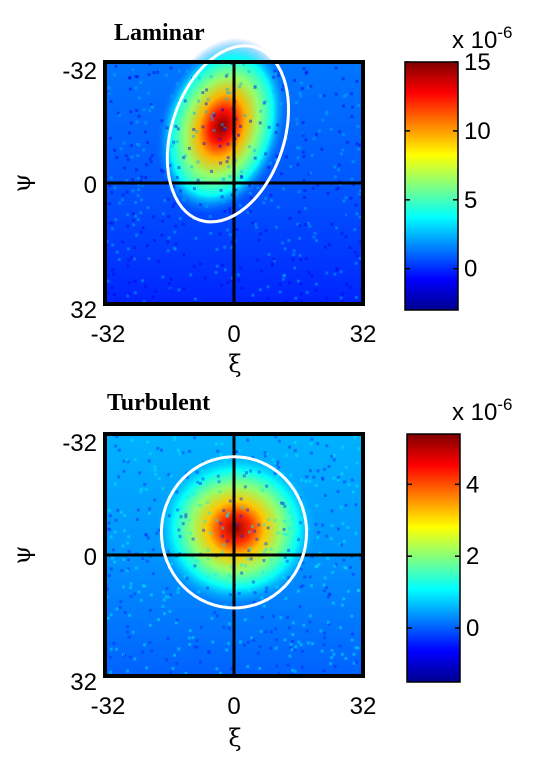 The width and height of the screenshot is (545, 766). I want to click on peak-ellipse-turbulent, so click(234, 532).